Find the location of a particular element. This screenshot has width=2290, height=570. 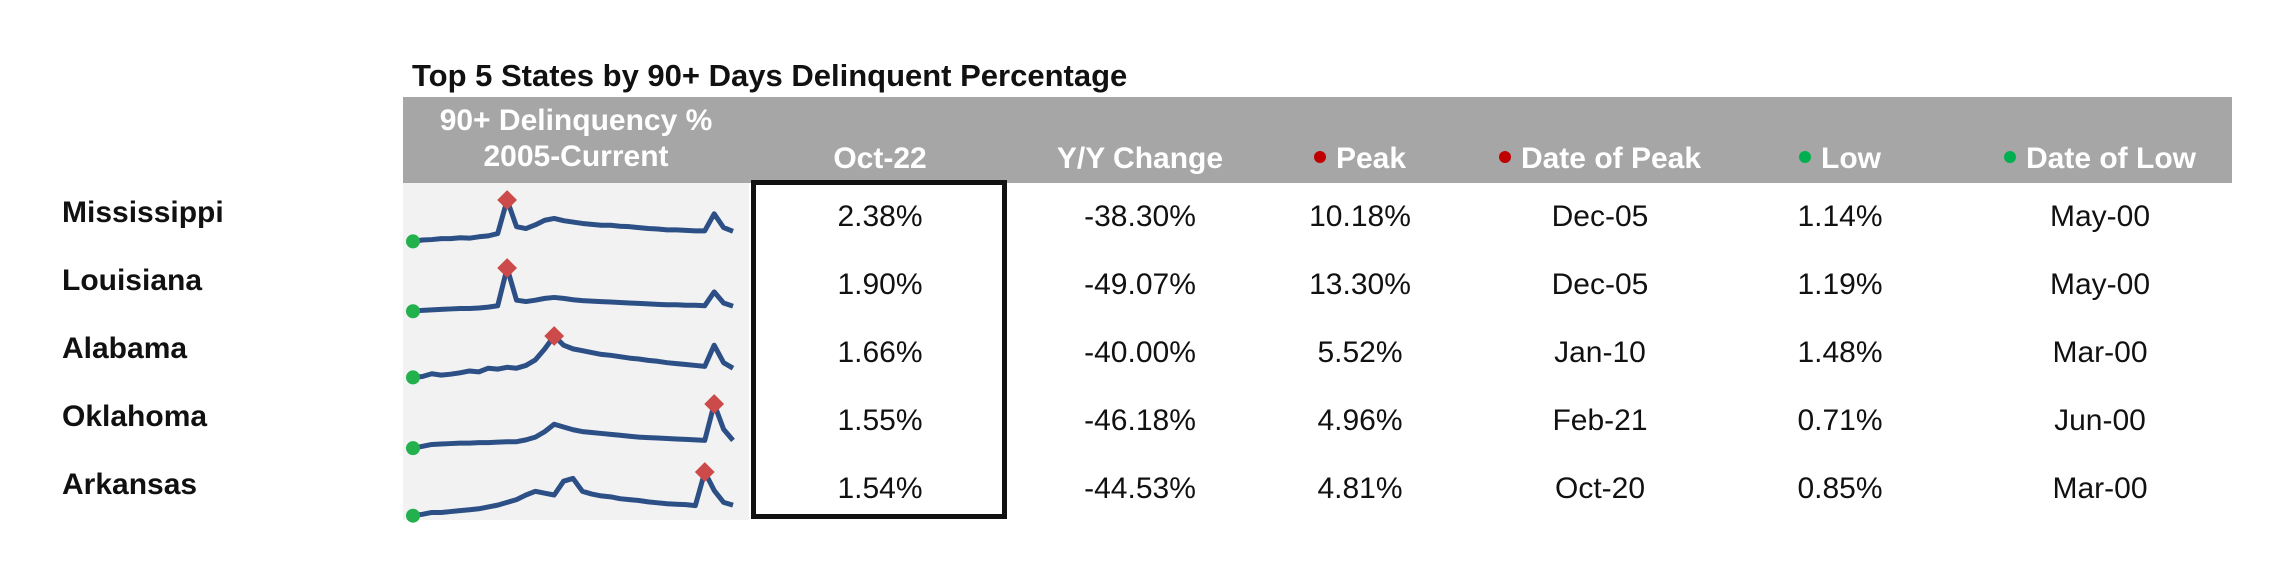

cell-low: 0.85% is located at coordinates (1840, 488).